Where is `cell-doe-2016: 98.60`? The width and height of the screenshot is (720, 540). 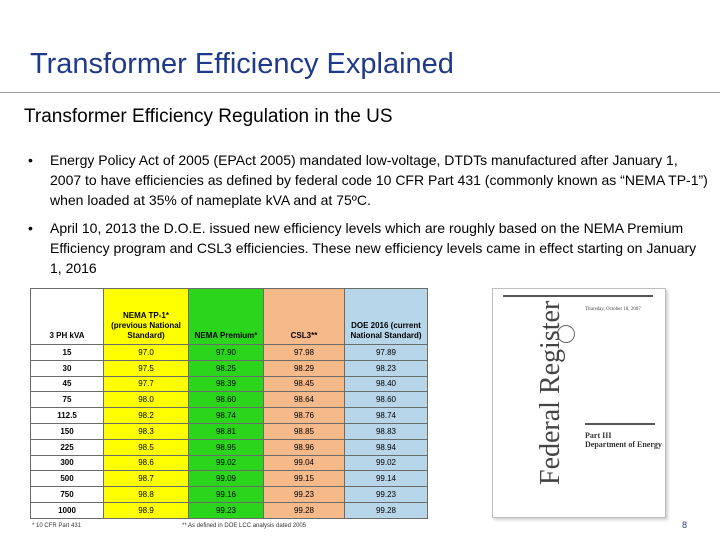 cell-doe-2016: 98.60 is located at coordinates (386, 400).